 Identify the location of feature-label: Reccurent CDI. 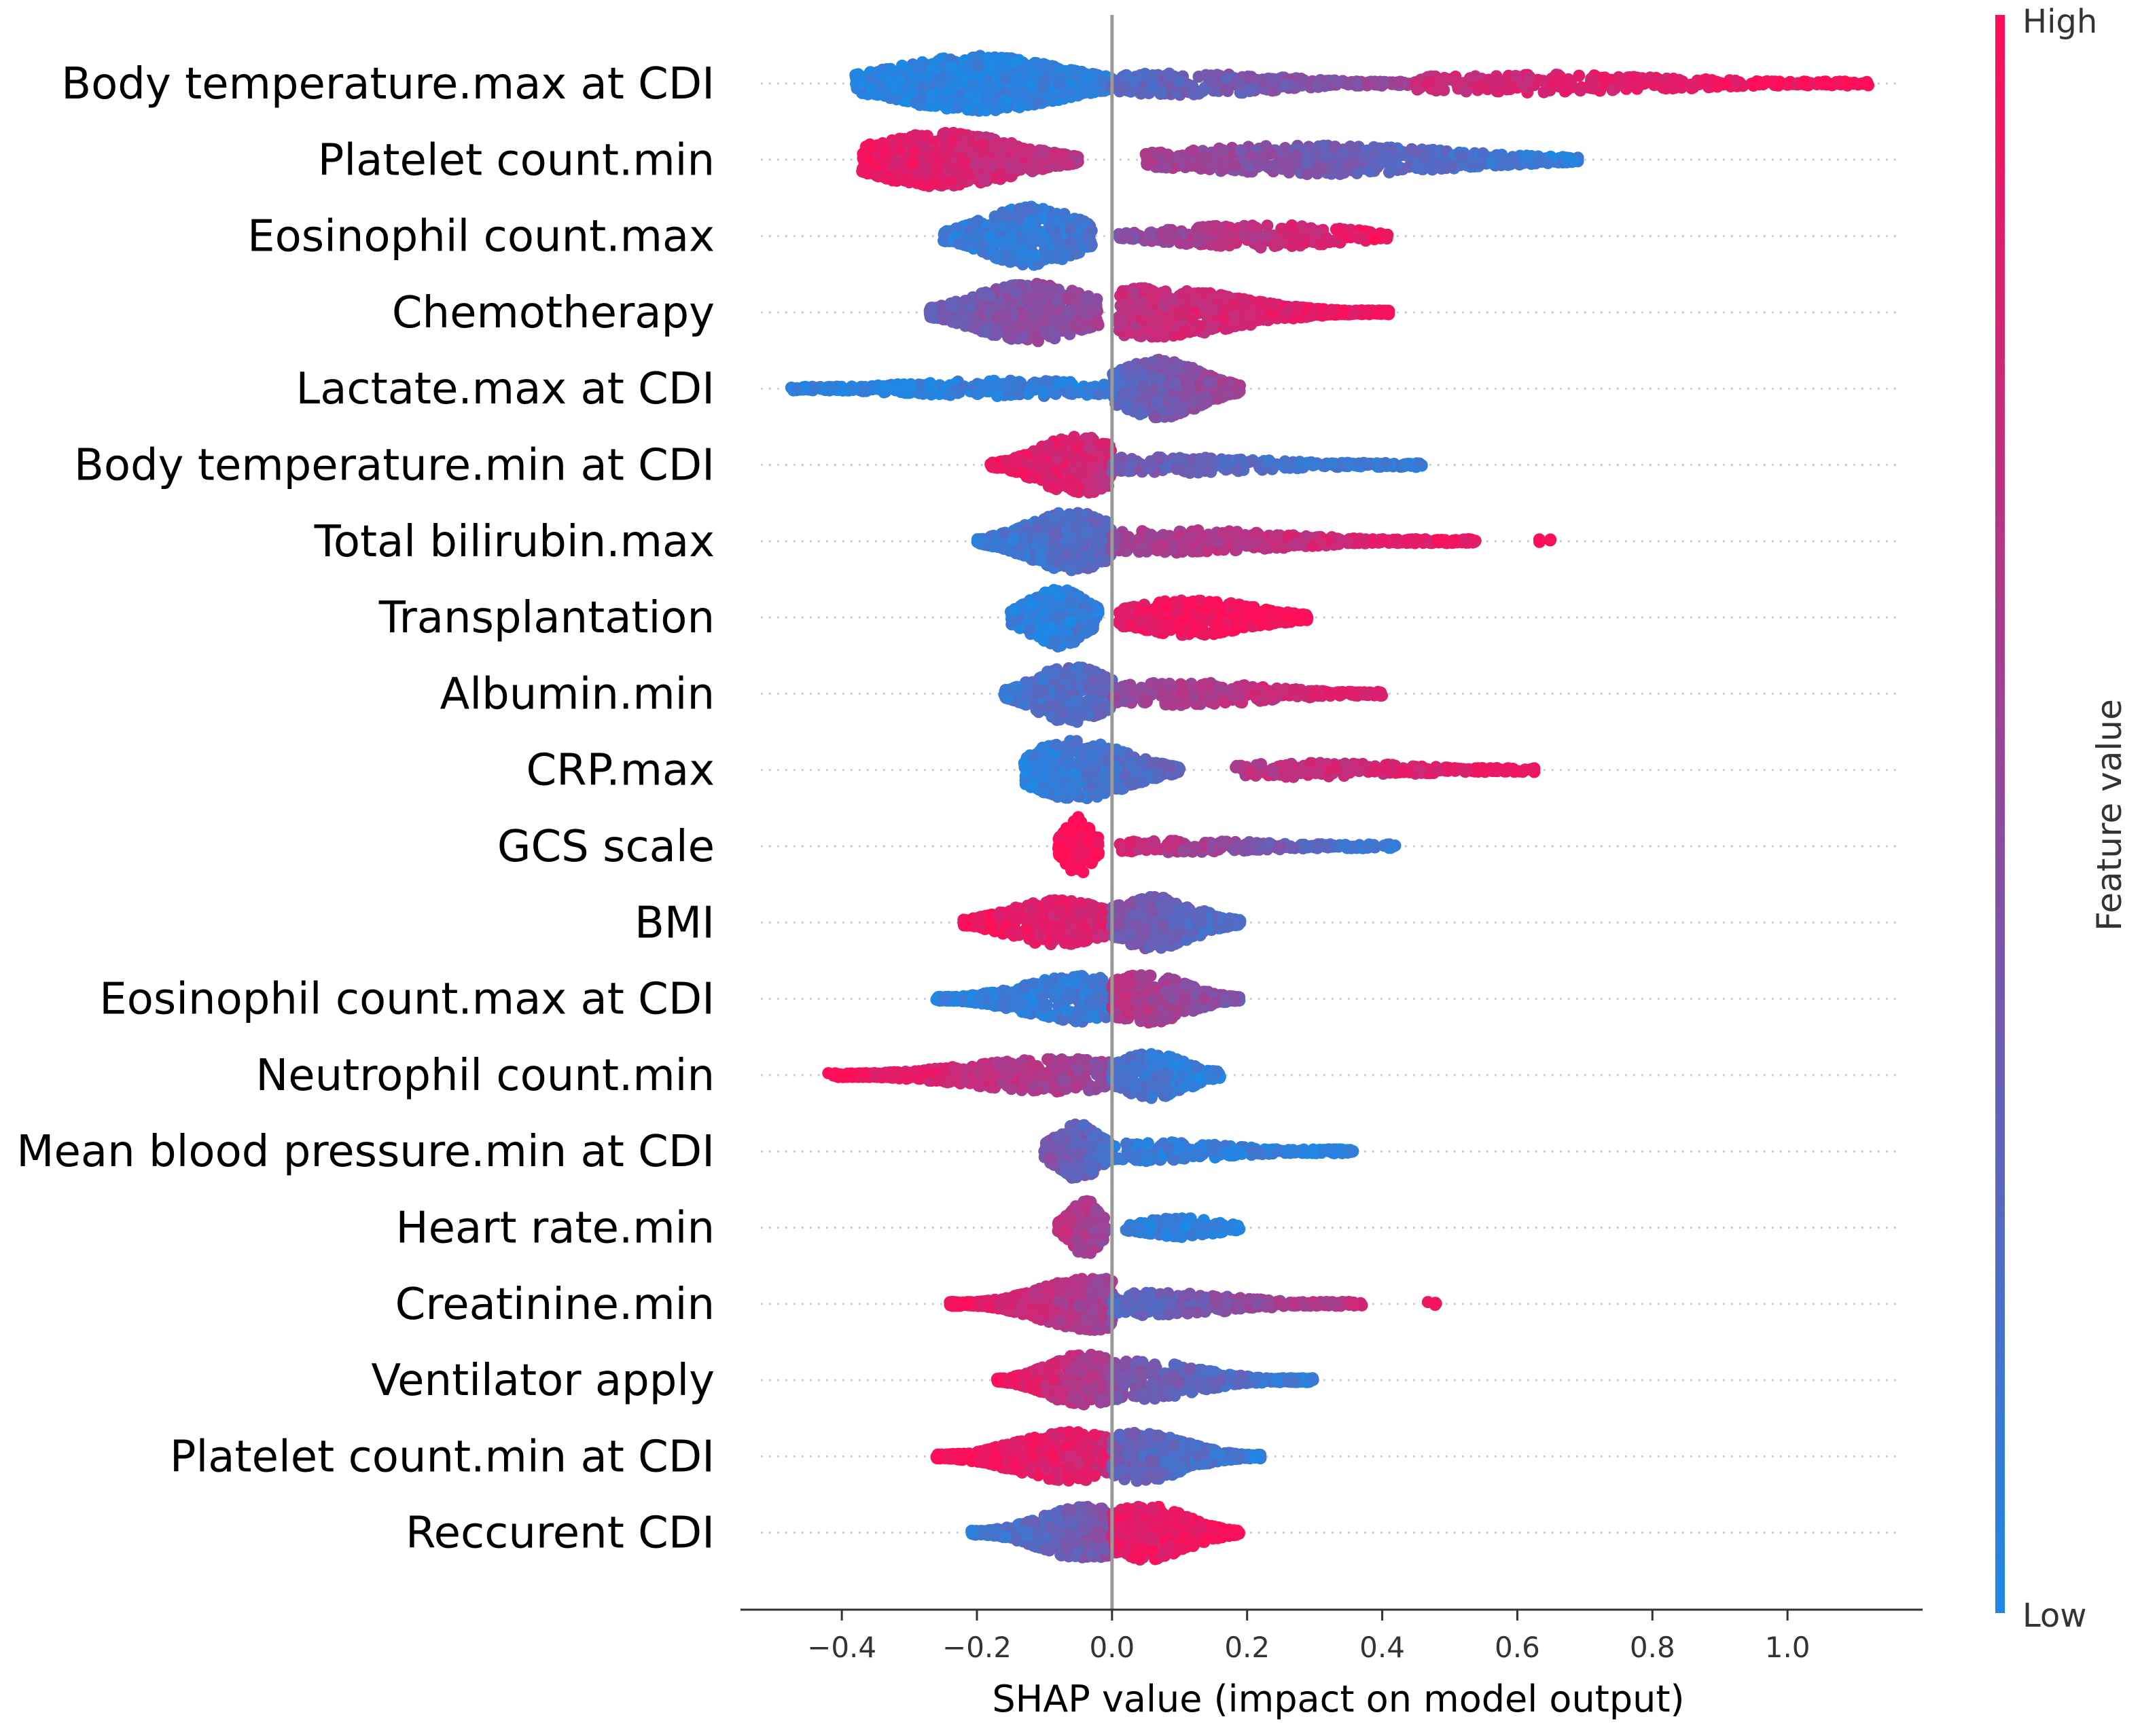
(561, 1533).